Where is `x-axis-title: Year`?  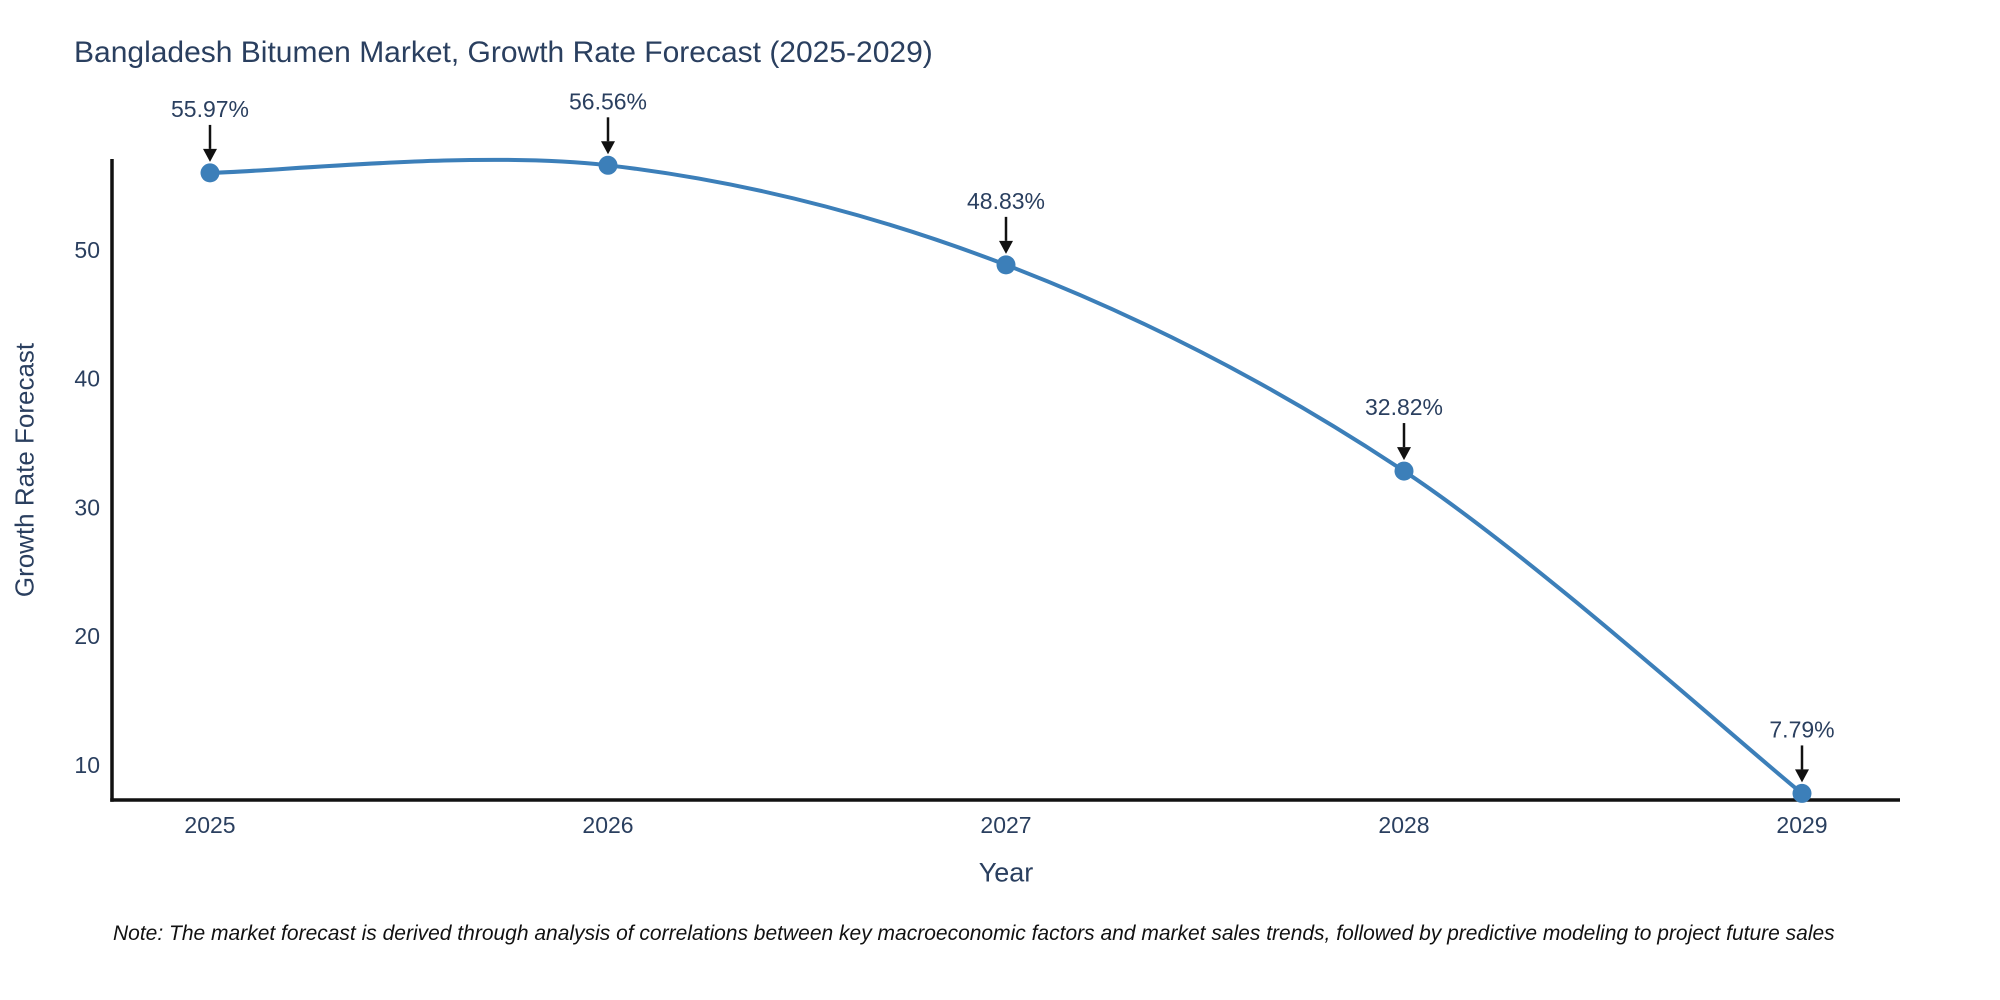 x-axis-title: Year is located at coordinates (1006, 872).